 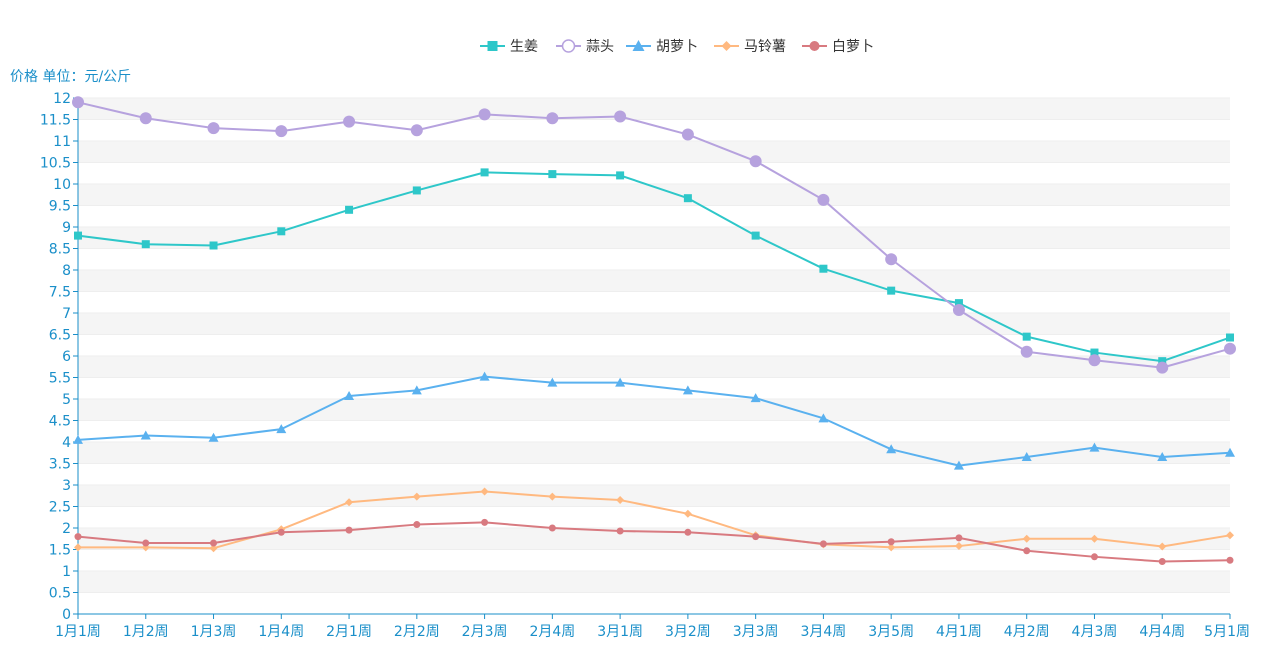 What do you see at coordinates (1027, 632) in the screenshot?
I see `x-tick-label: 4月2周` at bounding box center [1027, 632].